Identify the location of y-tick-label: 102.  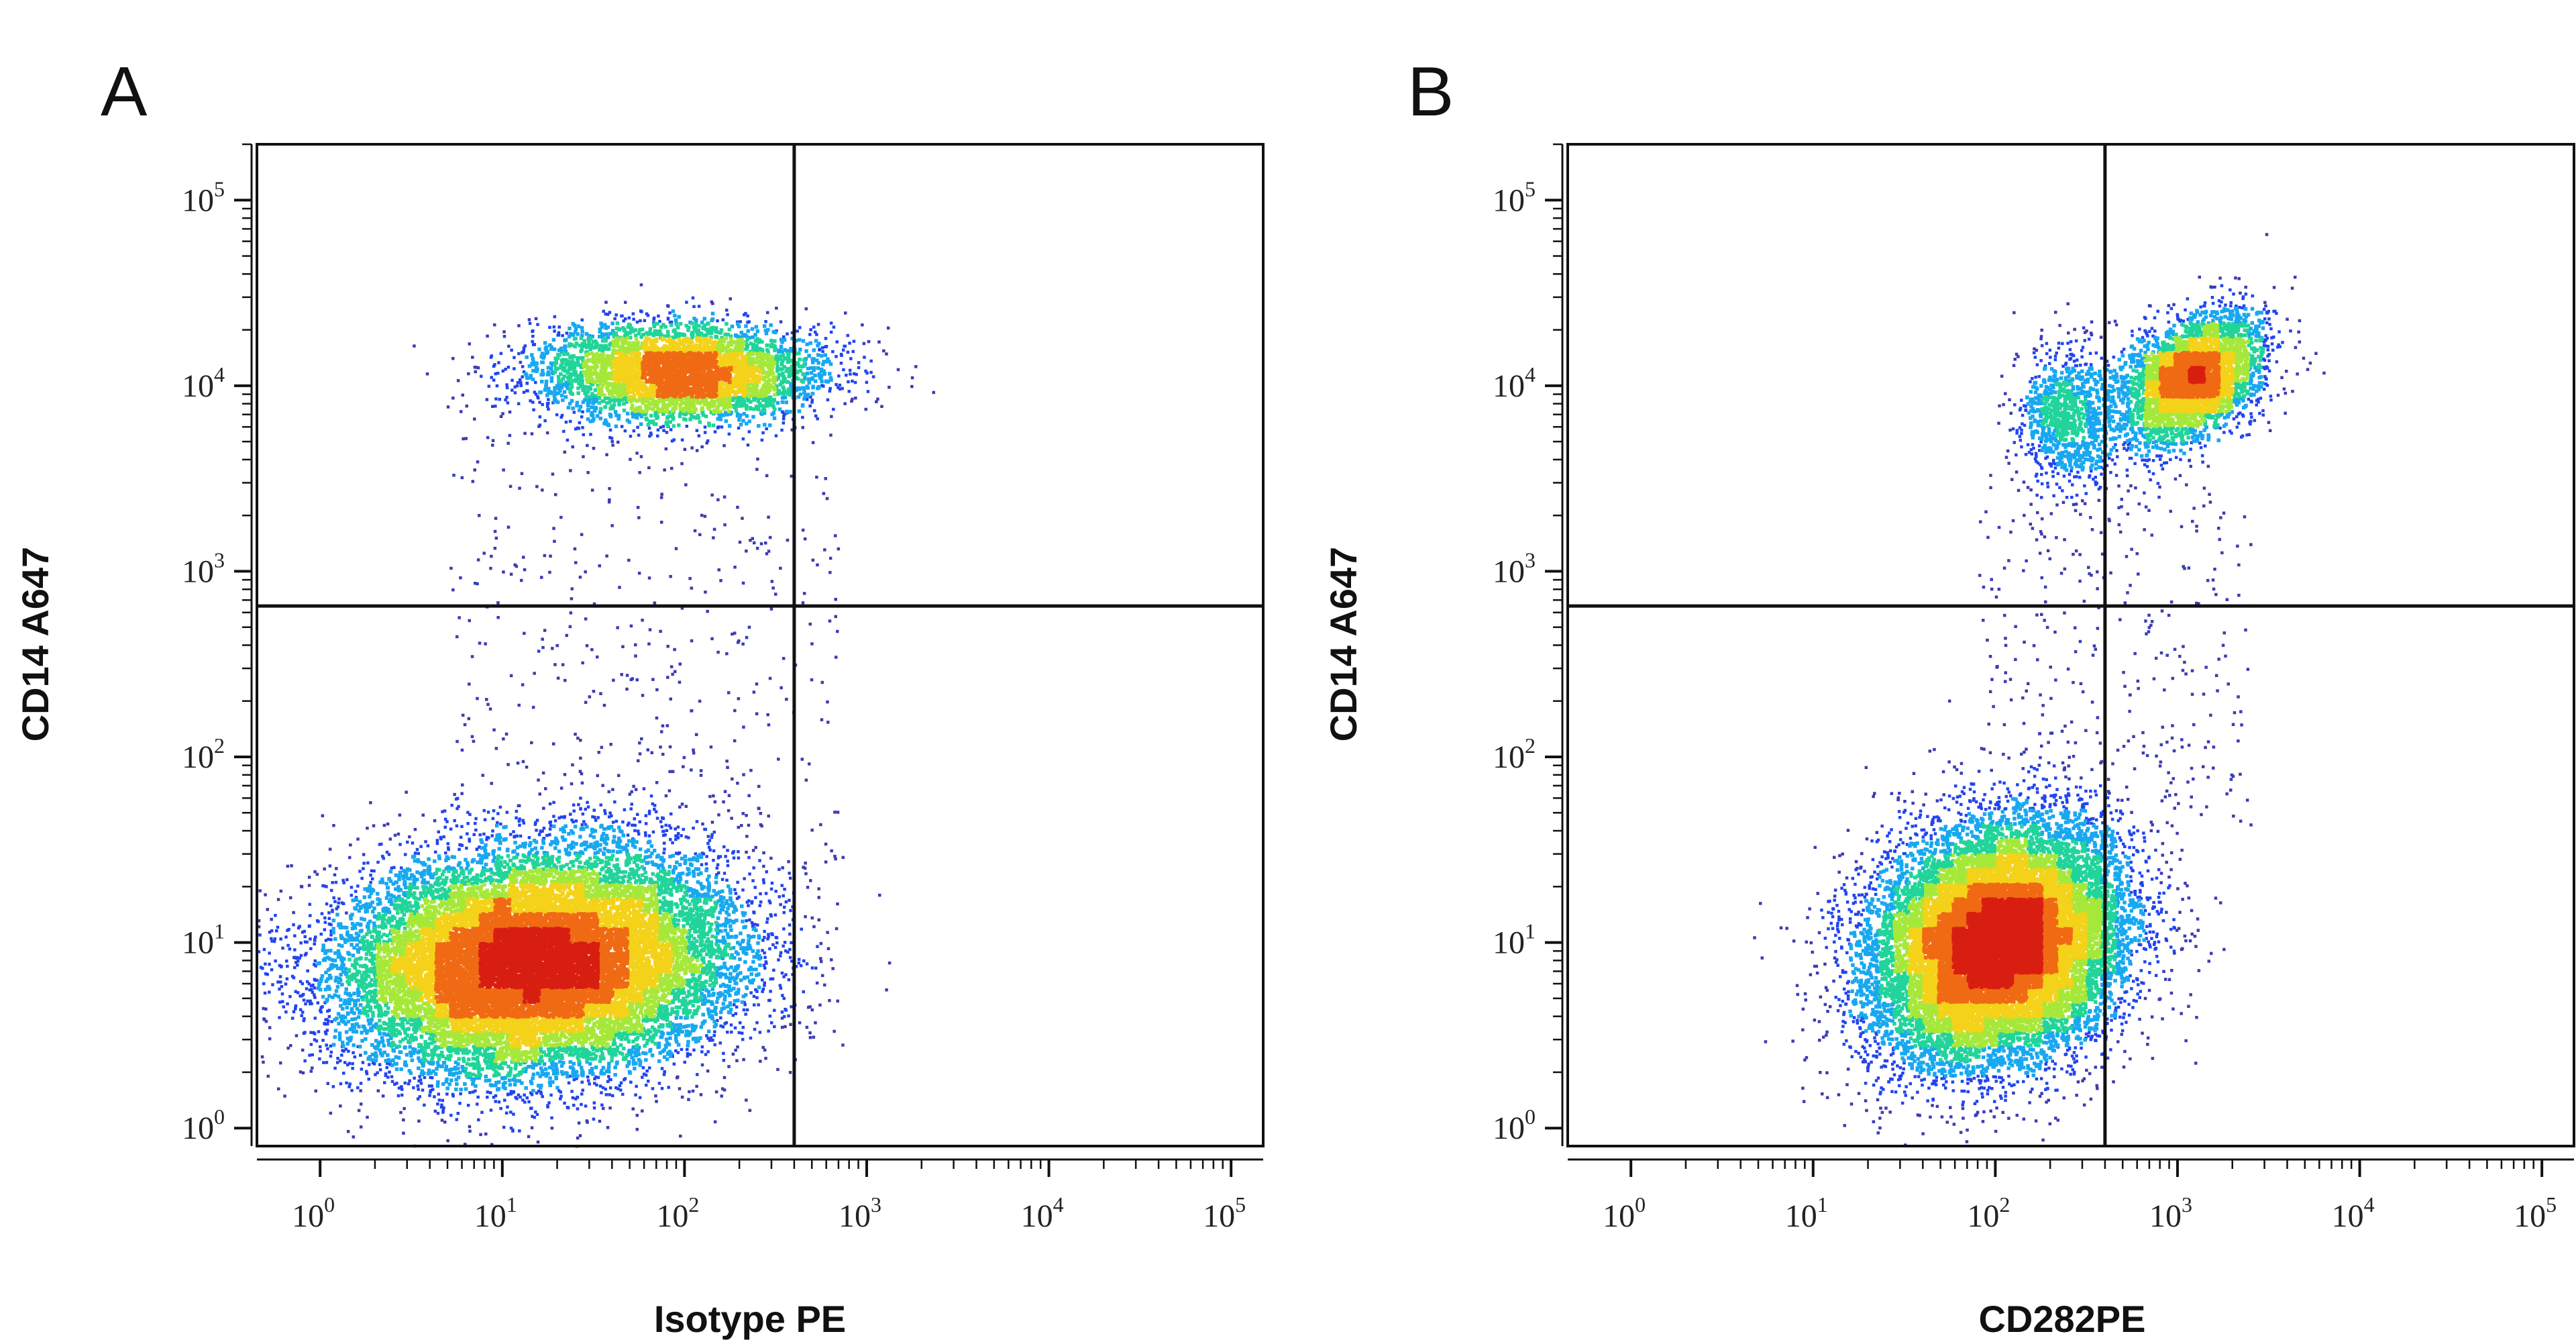
(1514, 754).